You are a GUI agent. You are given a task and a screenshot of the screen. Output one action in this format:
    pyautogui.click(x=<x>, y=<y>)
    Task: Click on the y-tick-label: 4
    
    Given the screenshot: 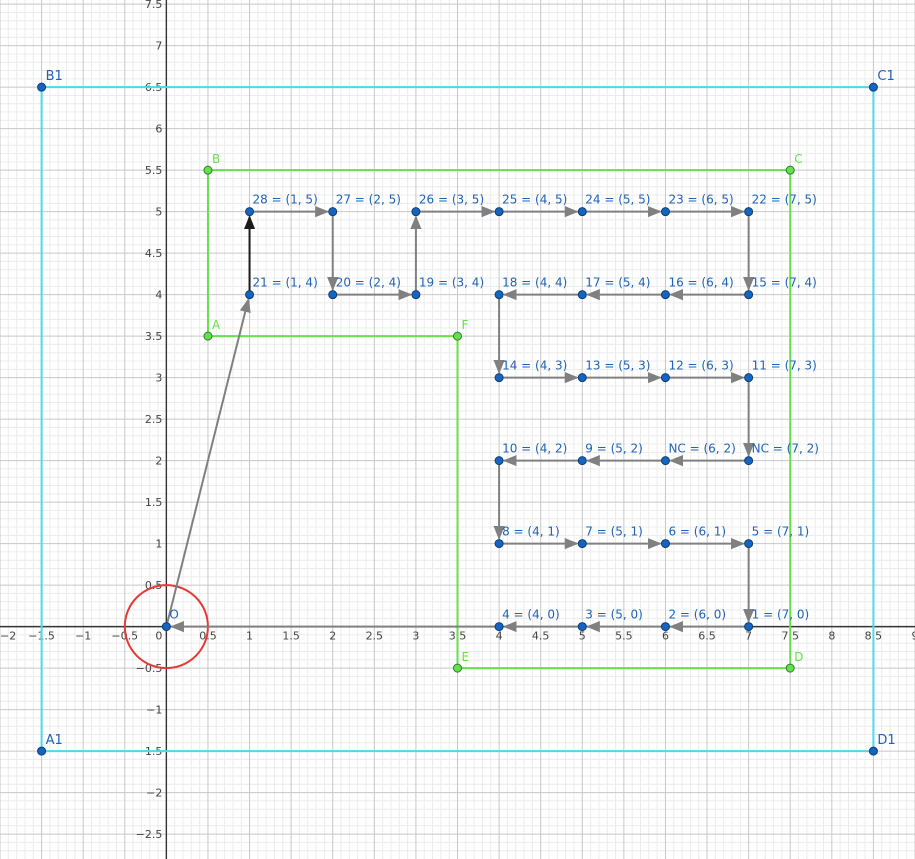 What is the action you would take?
    pyautogui.click(x=158, y=295)
    